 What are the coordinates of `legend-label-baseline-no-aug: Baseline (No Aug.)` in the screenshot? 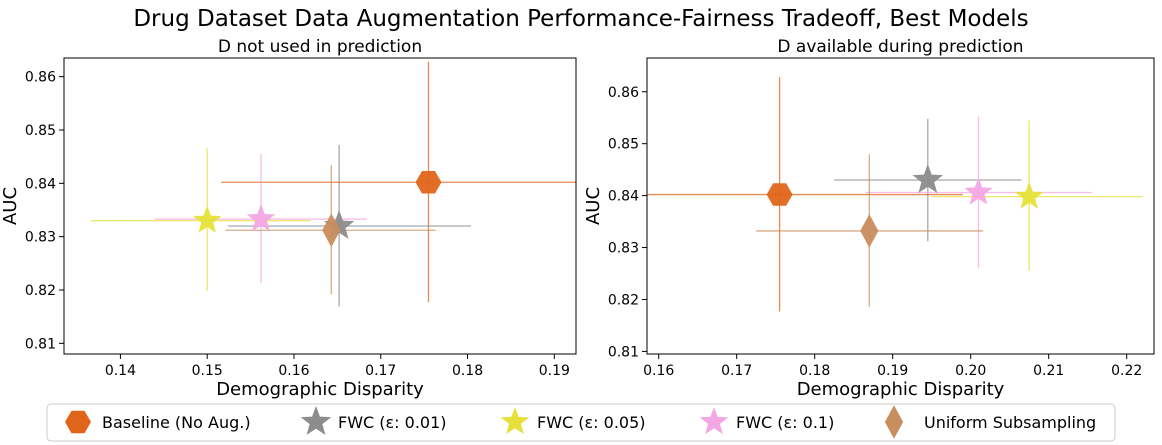 It's located at (176, 422).